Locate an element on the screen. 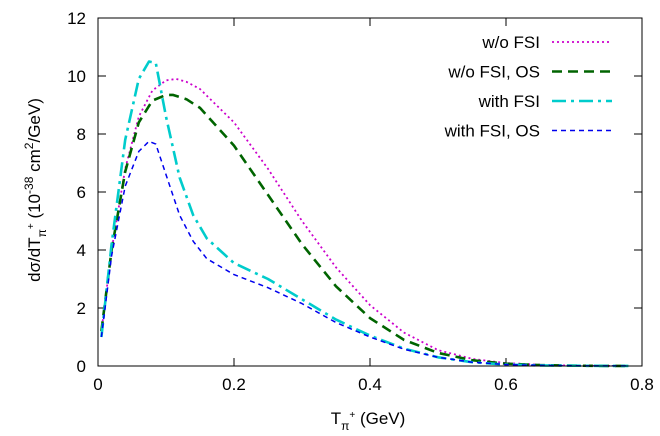 The image size is (660, 436). legend-label-with-fsi: with FSI is located at coordinates (509, 101).